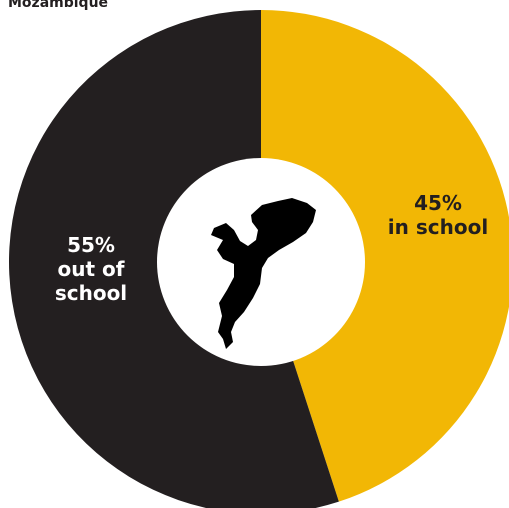  I want to click on slice-category-label: out of, so click(91, 269).